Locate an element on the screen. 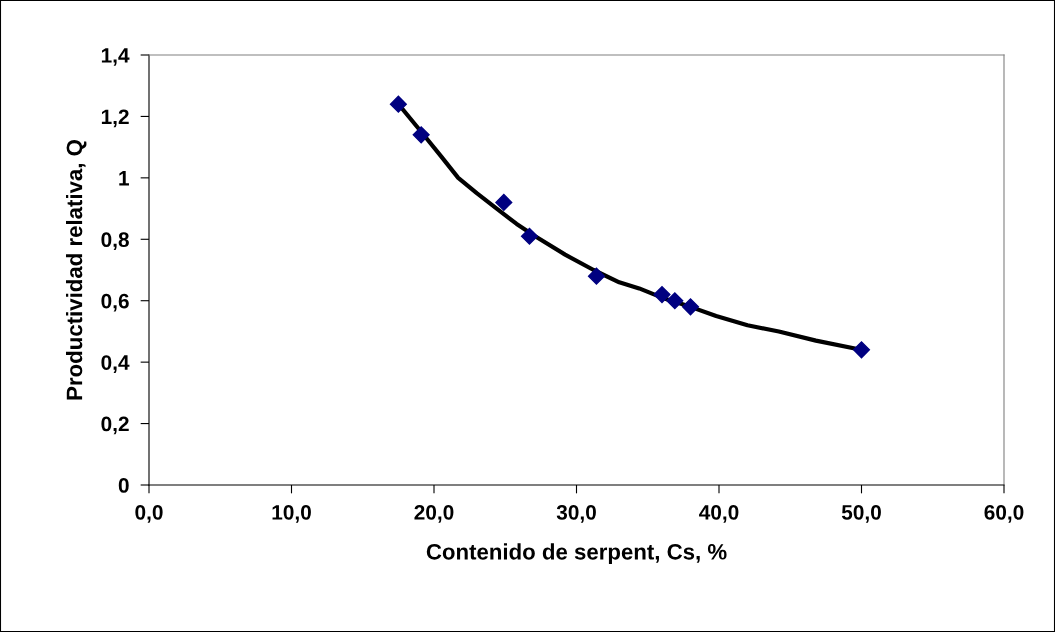 The height and width of the screenshot is (632, 1055). y-tick-label: 1,2 is located at coordinates (115, 118).